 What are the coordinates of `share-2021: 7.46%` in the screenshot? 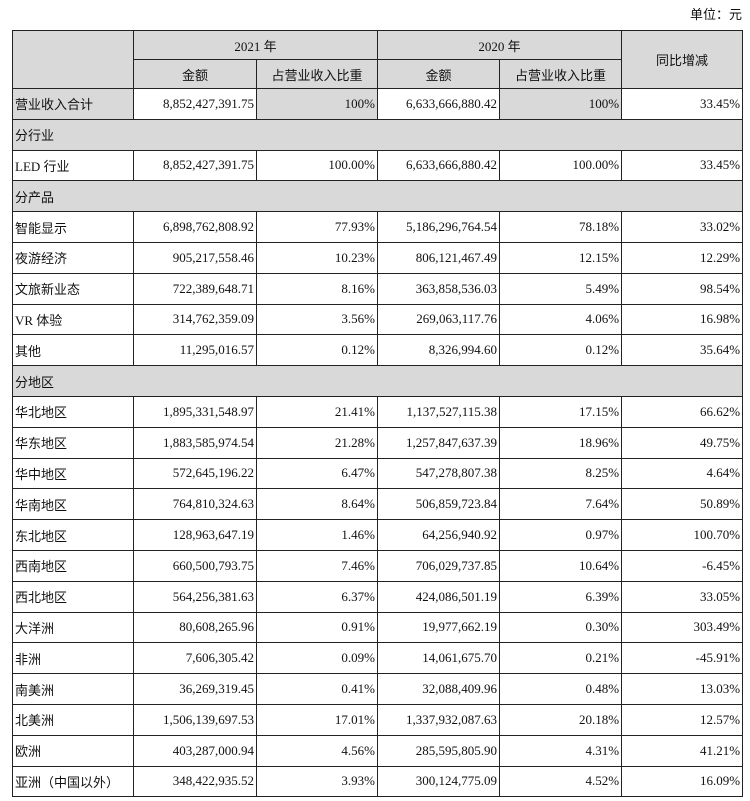 It's located at (317, 565).